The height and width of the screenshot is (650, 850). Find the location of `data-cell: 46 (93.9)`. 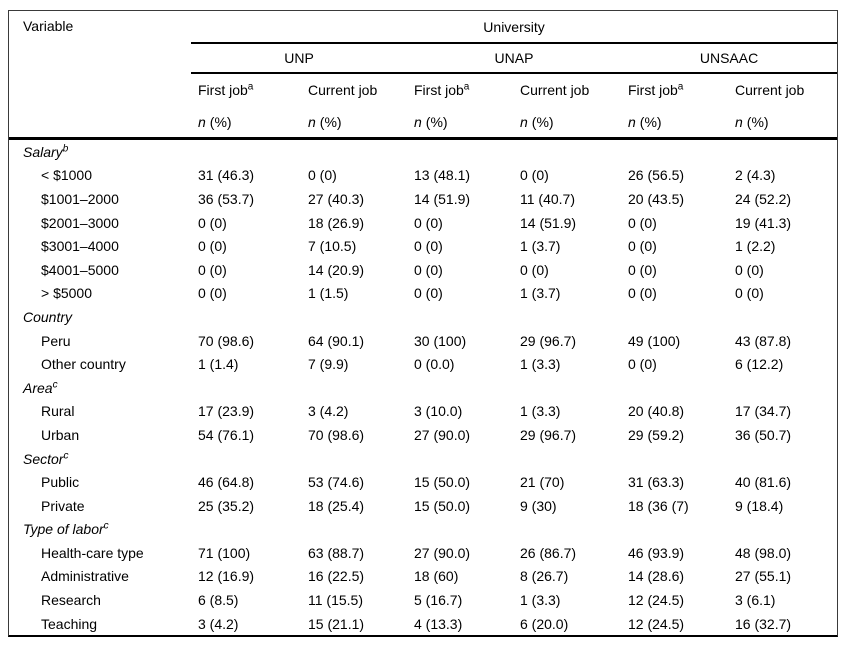

data-cell: 46 (93.9) is located at coordinates (656, 552).